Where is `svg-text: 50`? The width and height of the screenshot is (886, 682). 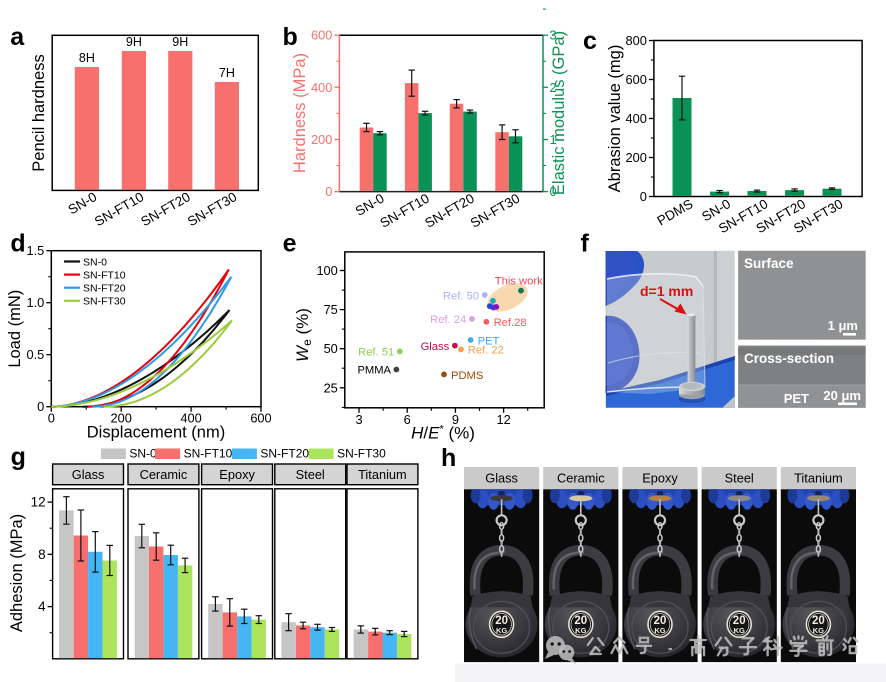 svg-text: 50 is located at coordinates (331, 348).